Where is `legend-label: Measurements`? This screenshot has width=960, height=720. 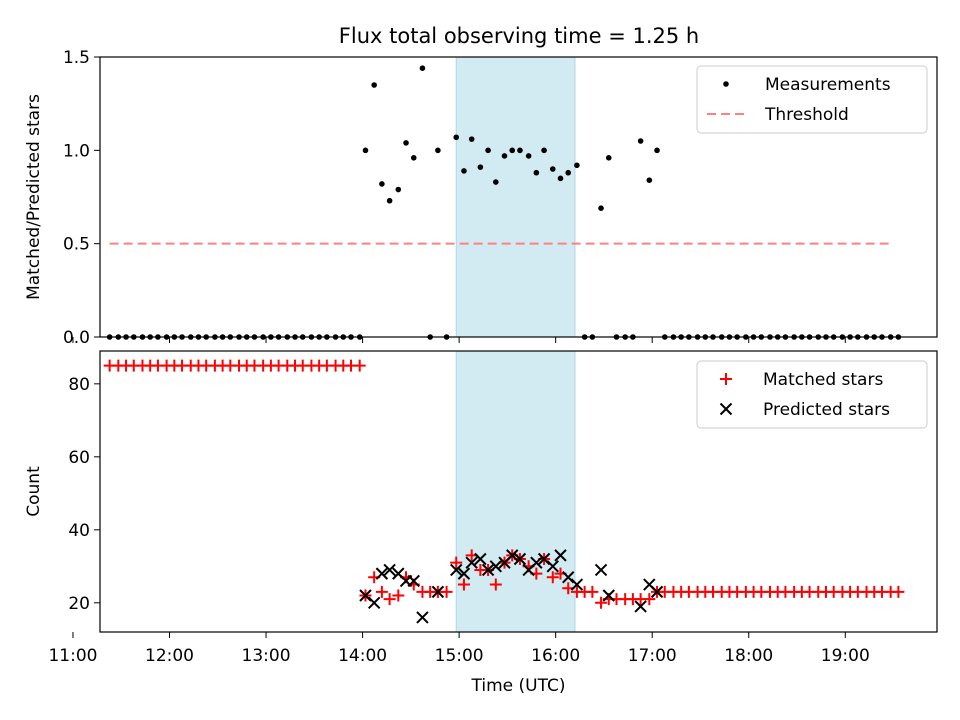 legend-label: Measurements is located at coordinates (828, 85).